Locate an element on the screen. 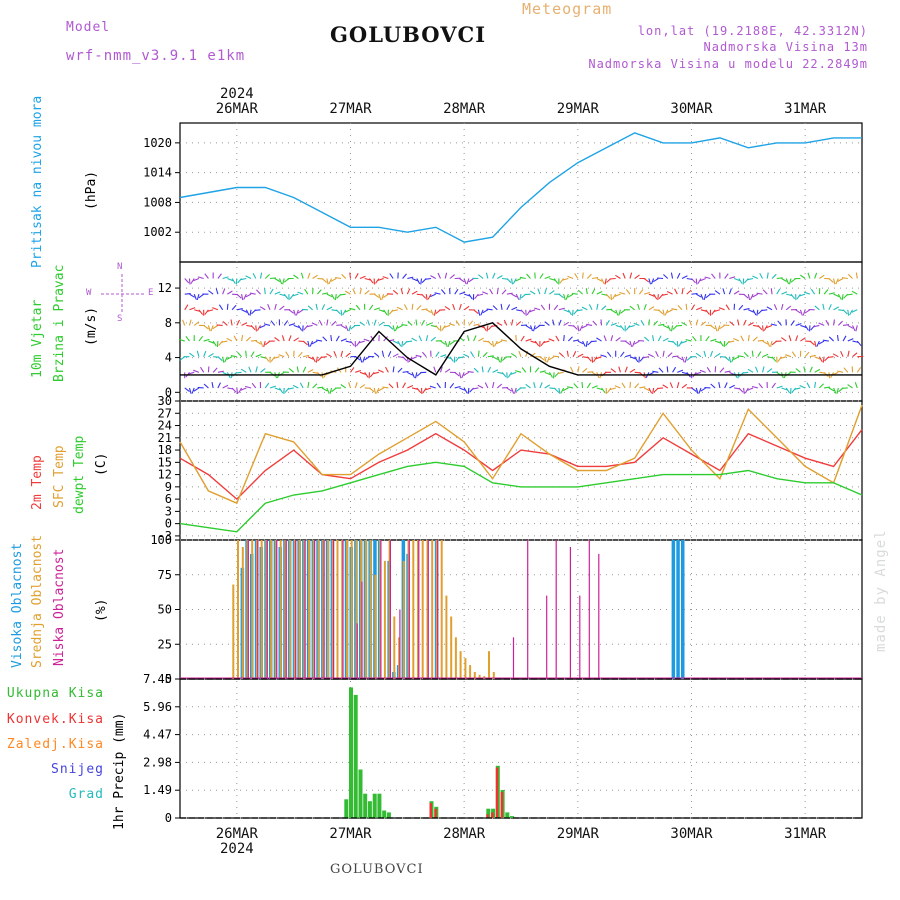  footer-station: GOLUBOVCI is located at coordinates (377, 869).